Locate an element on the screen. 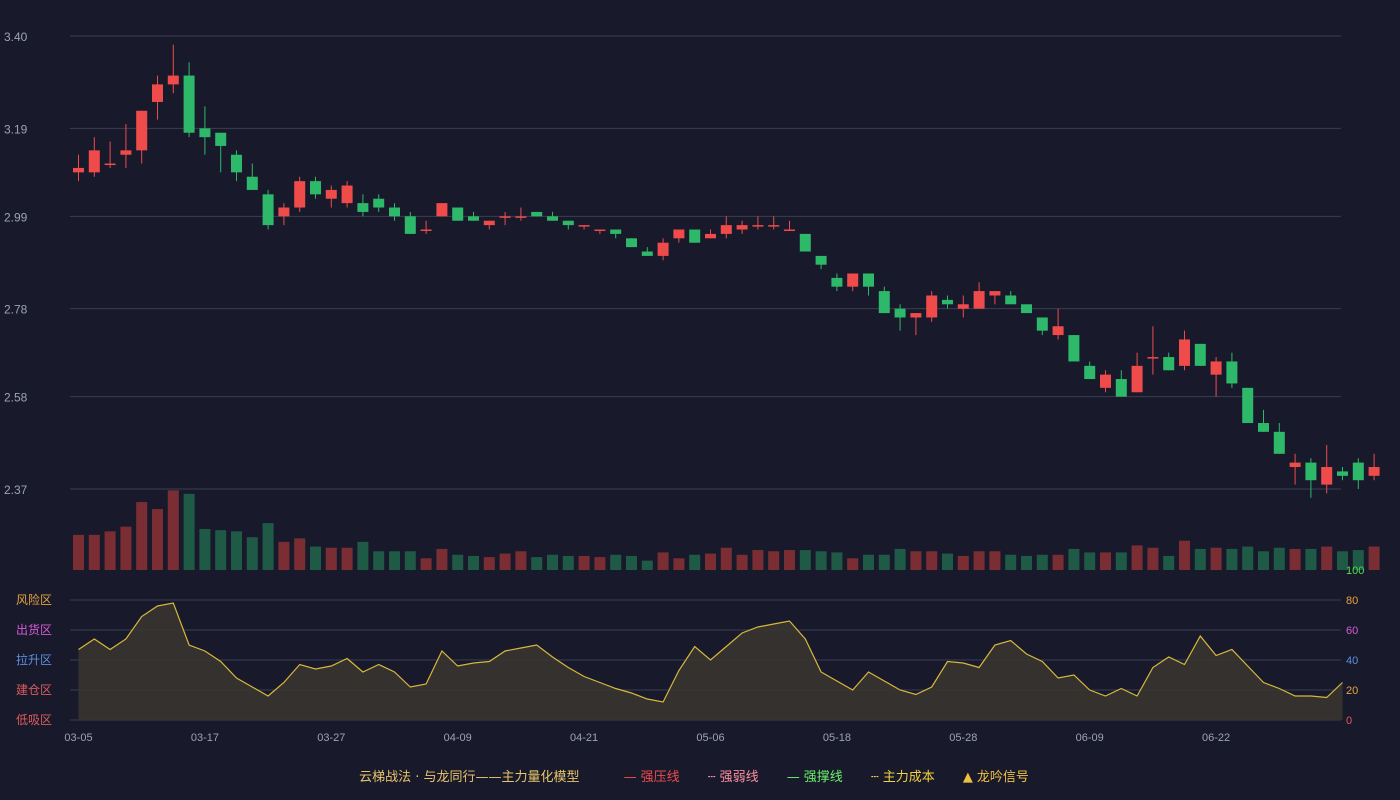 This screenshot has width=1400, height=800. zone-label: 拉升区 is located at coordinates (34, 659).